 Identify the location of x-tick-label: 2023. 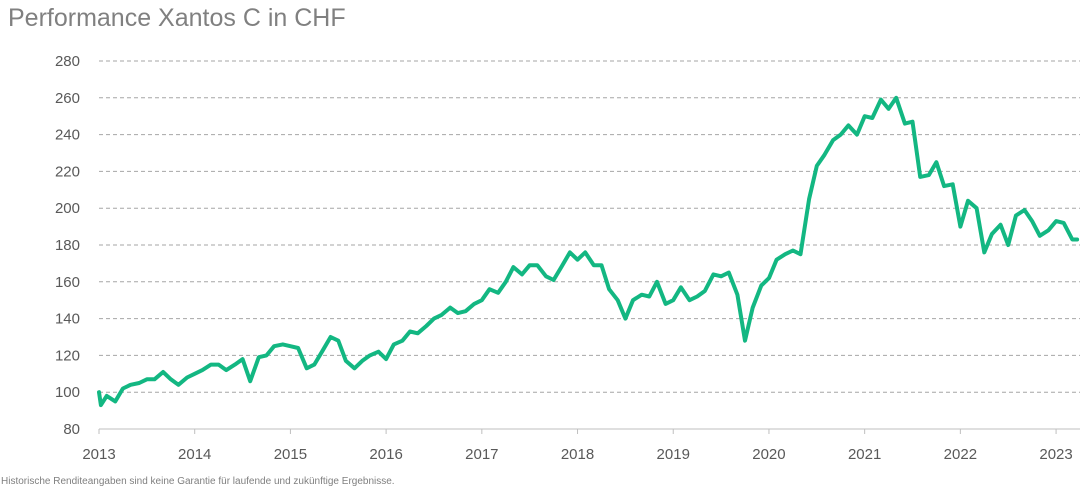
(1055, 454).